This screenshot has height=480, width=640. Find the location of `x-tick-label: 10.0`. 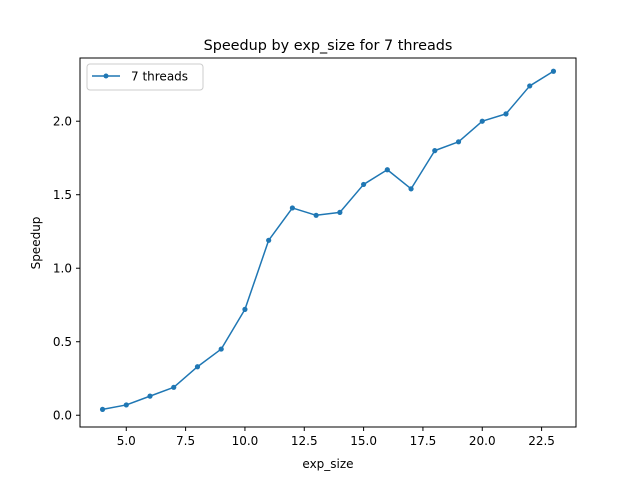

x-tick-label: 10.0 is located at coordinates (245, 441).